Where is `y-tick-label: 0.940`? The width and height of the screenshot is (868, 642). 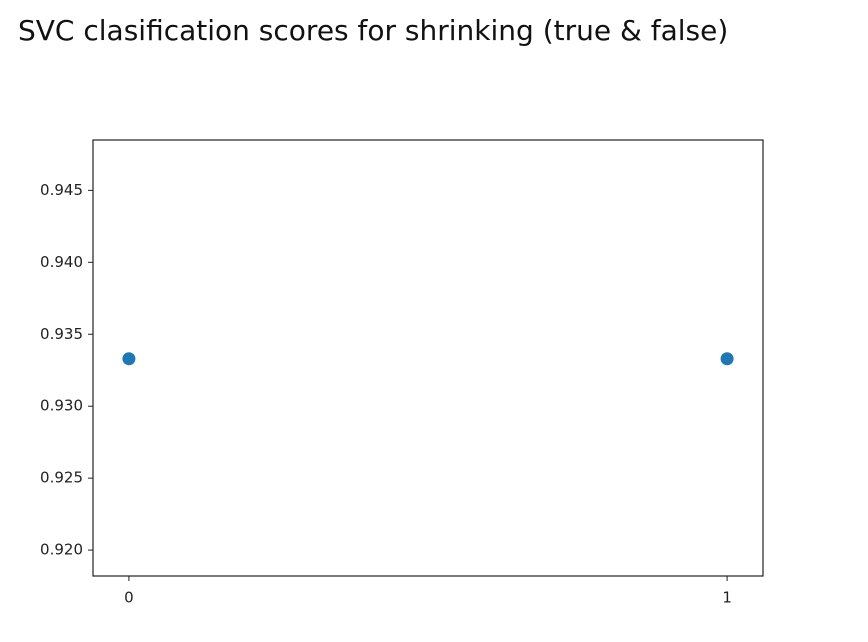 y-tick-label: 0.940 is located at coordinates (61, 262).